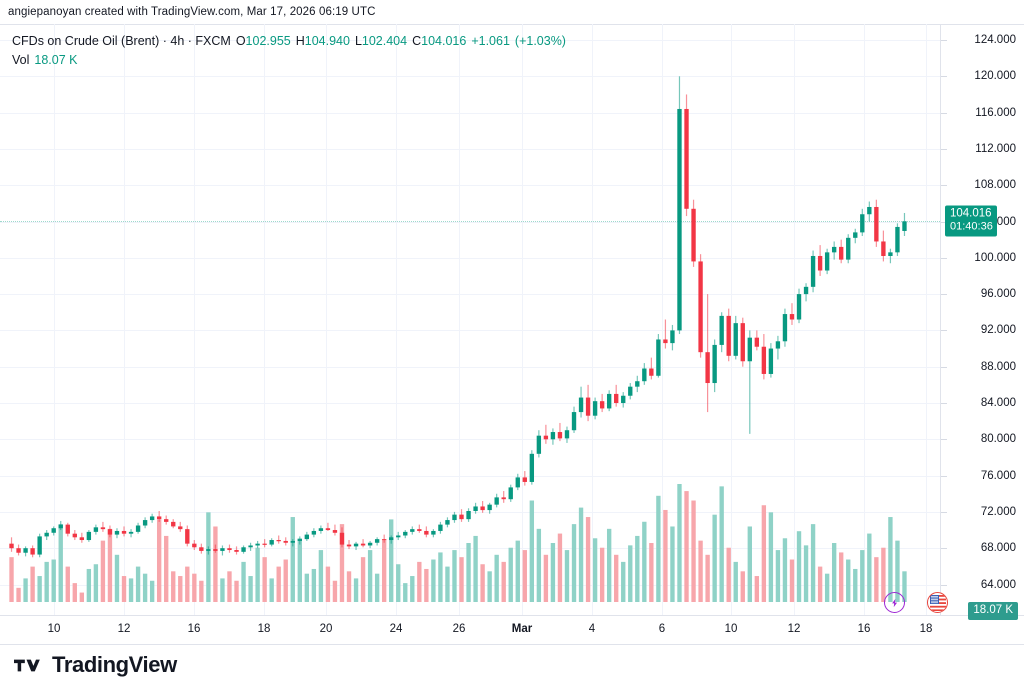 This screenshot has width=1024, height=698. Describe the element at coordinates (937, 602) in the screenshot. I see `us-flag-icon` at that location.